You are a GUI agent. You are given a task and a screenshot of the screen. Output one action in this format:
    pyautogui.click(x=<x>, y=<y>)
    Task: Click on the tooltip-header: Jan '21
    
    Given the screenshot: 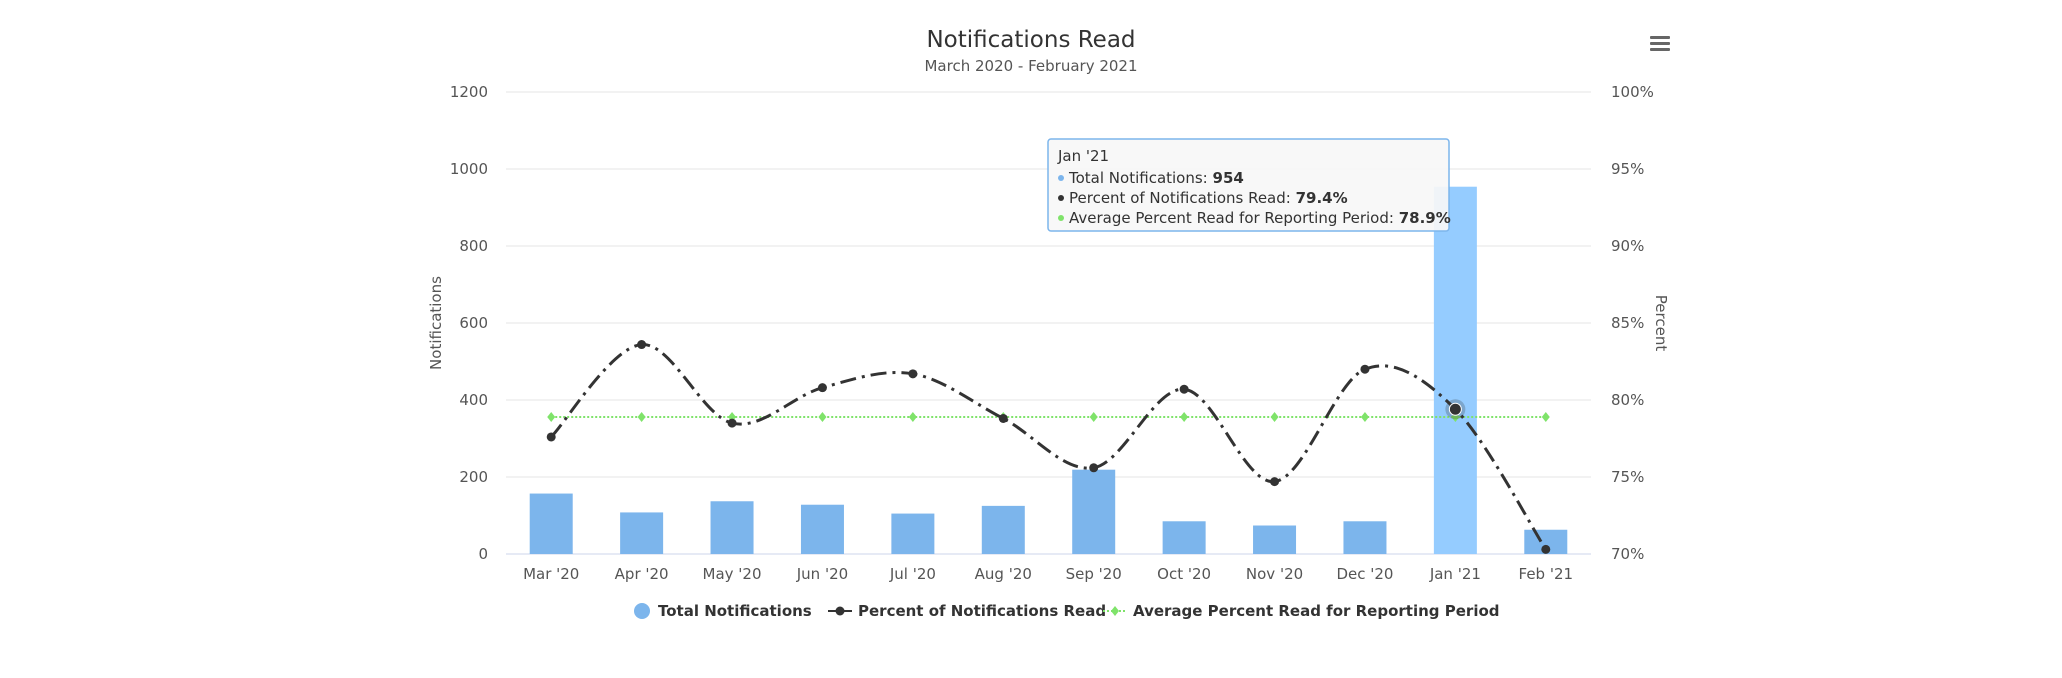 What is the action you would take?
    pyautogui.click(x=1083, y=156)
    